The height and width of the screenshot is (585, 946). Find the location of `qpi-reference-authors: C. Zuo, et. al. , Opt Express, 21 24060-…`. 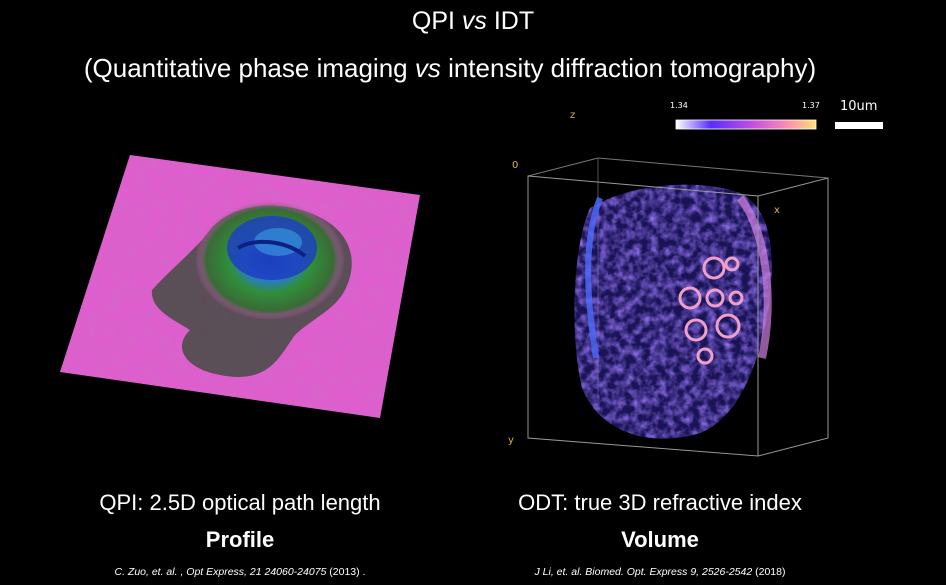

qpi-reference-authors: C. Zuo, et. al. , Opt Express, 21 24060-… is located at coordinates (220, 572).